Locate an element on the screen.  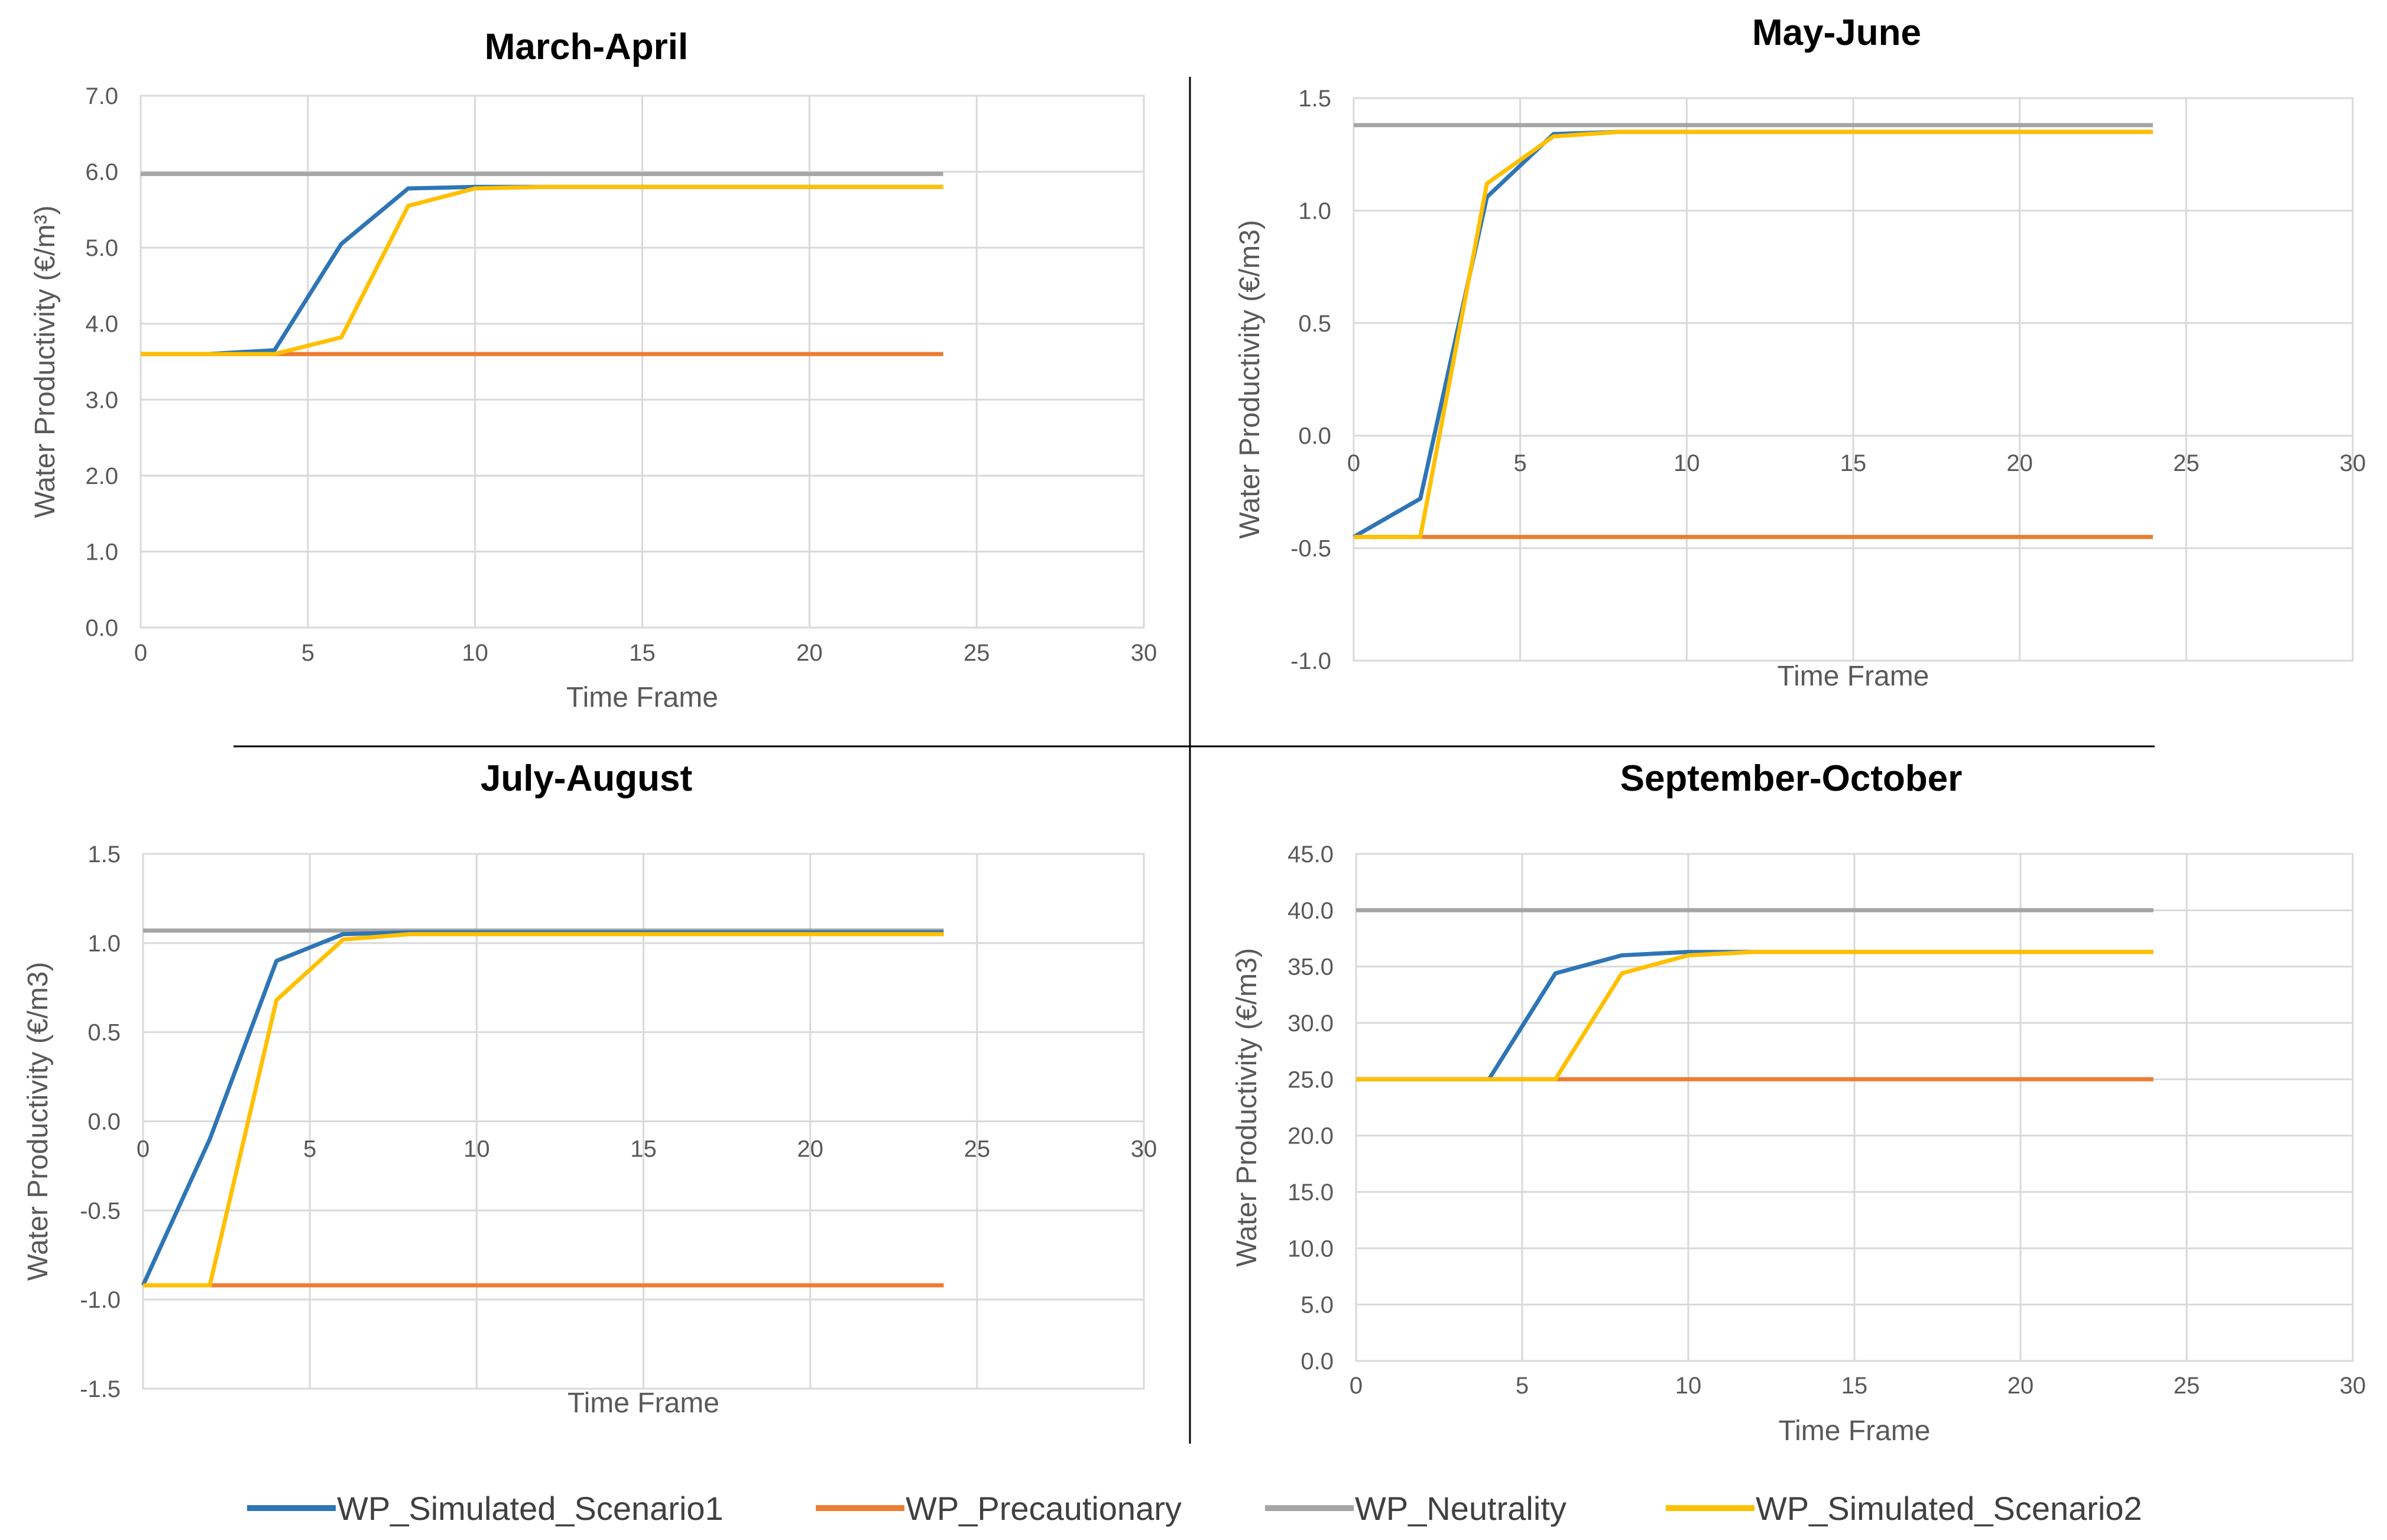
y-tick-label: 10.0 is located at coordinates (1311, 1249).